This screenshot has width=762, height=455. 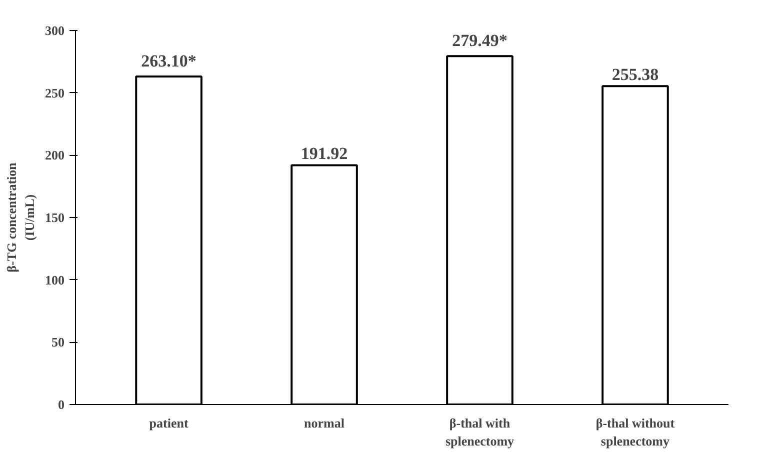 What do you see at coordinates (324, 423) in the screenshot?
I see `x-tick-label: normal` at bounding box center [324, 423].